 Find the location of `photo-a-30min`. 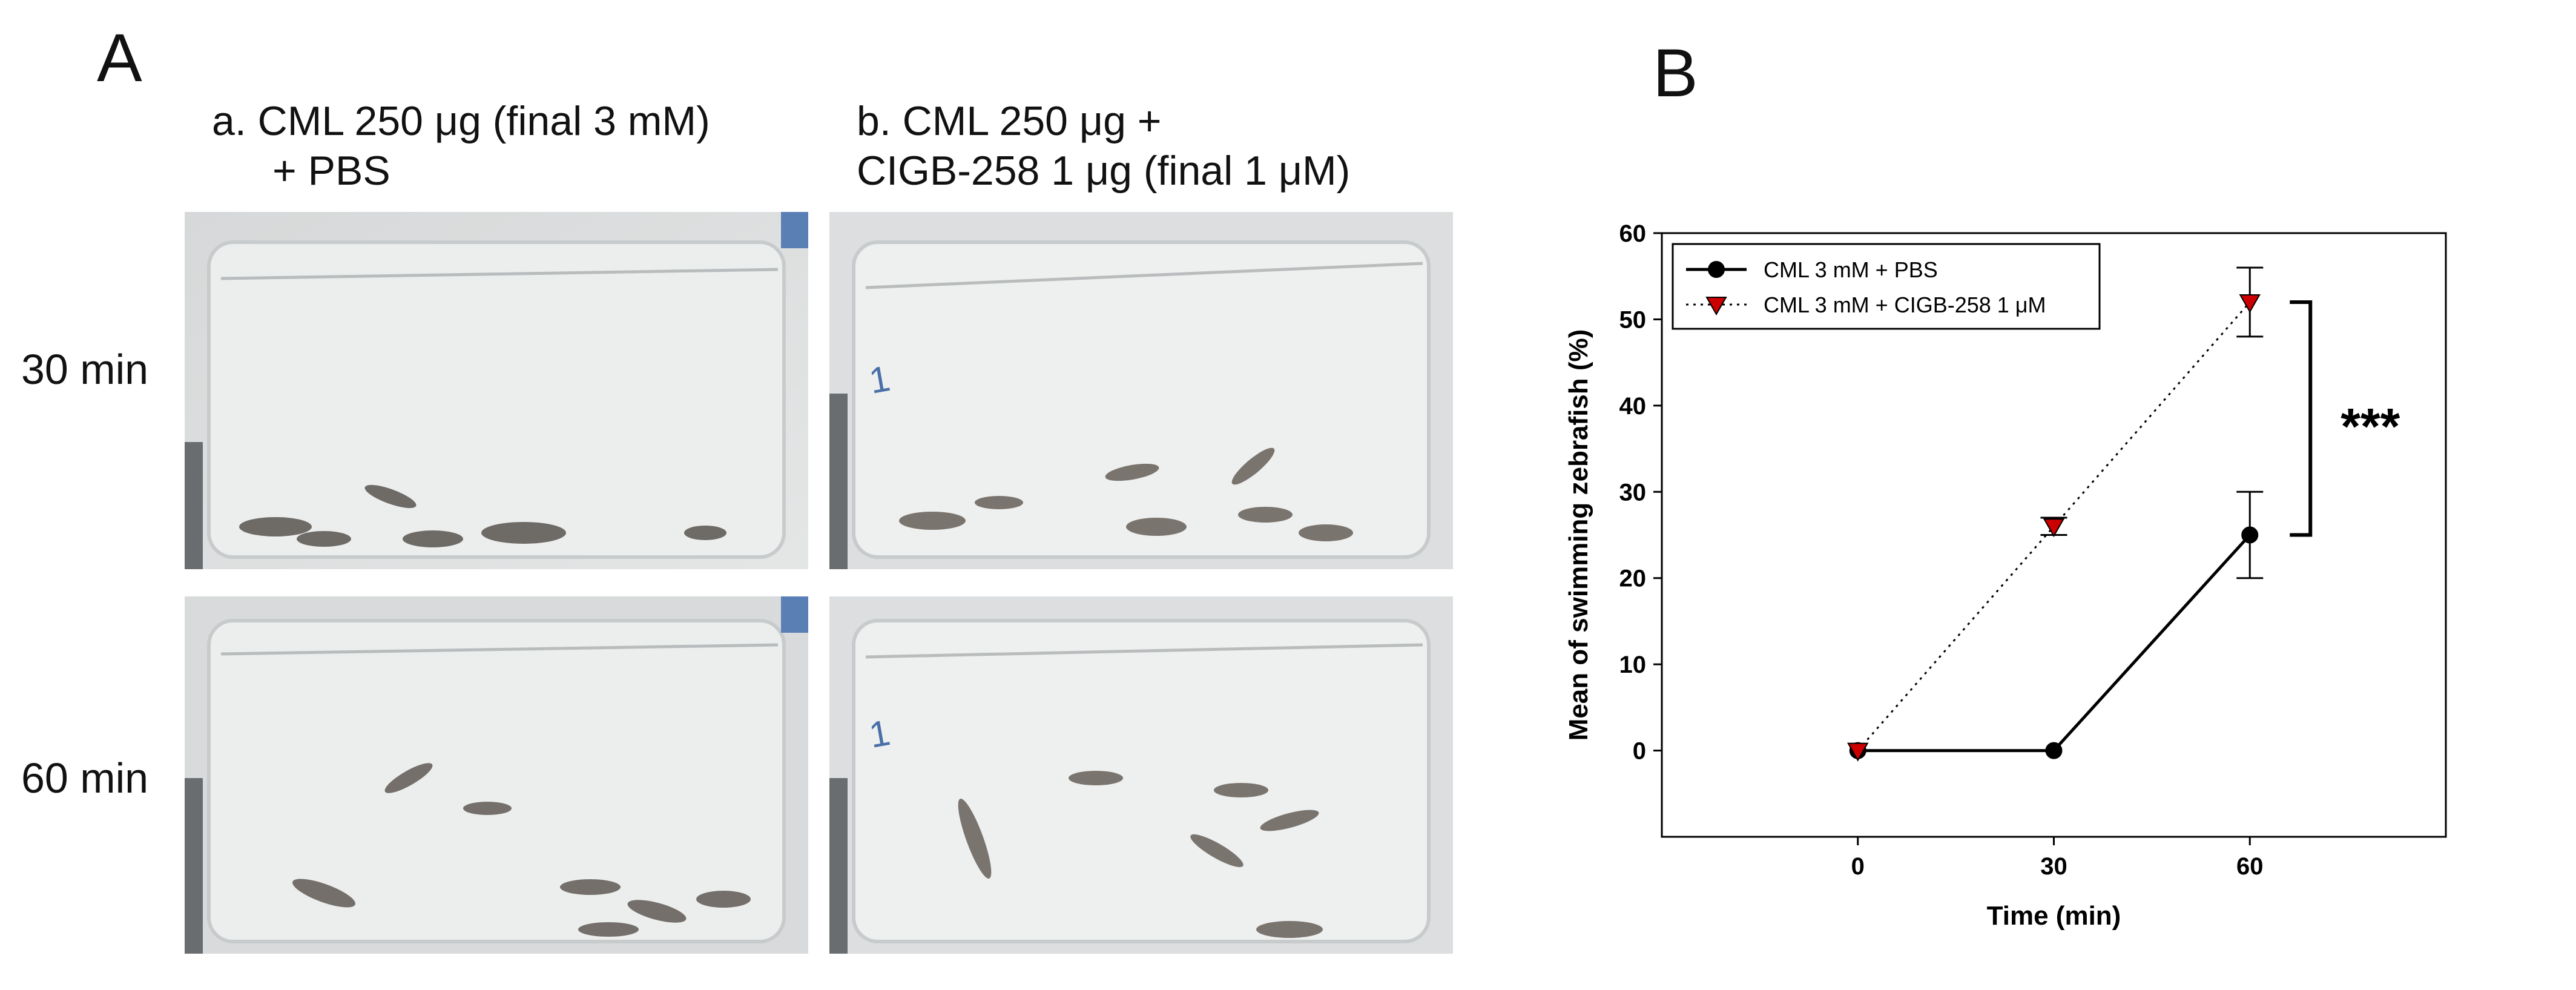

photo-a-30min is located at coordinates (496, 391).